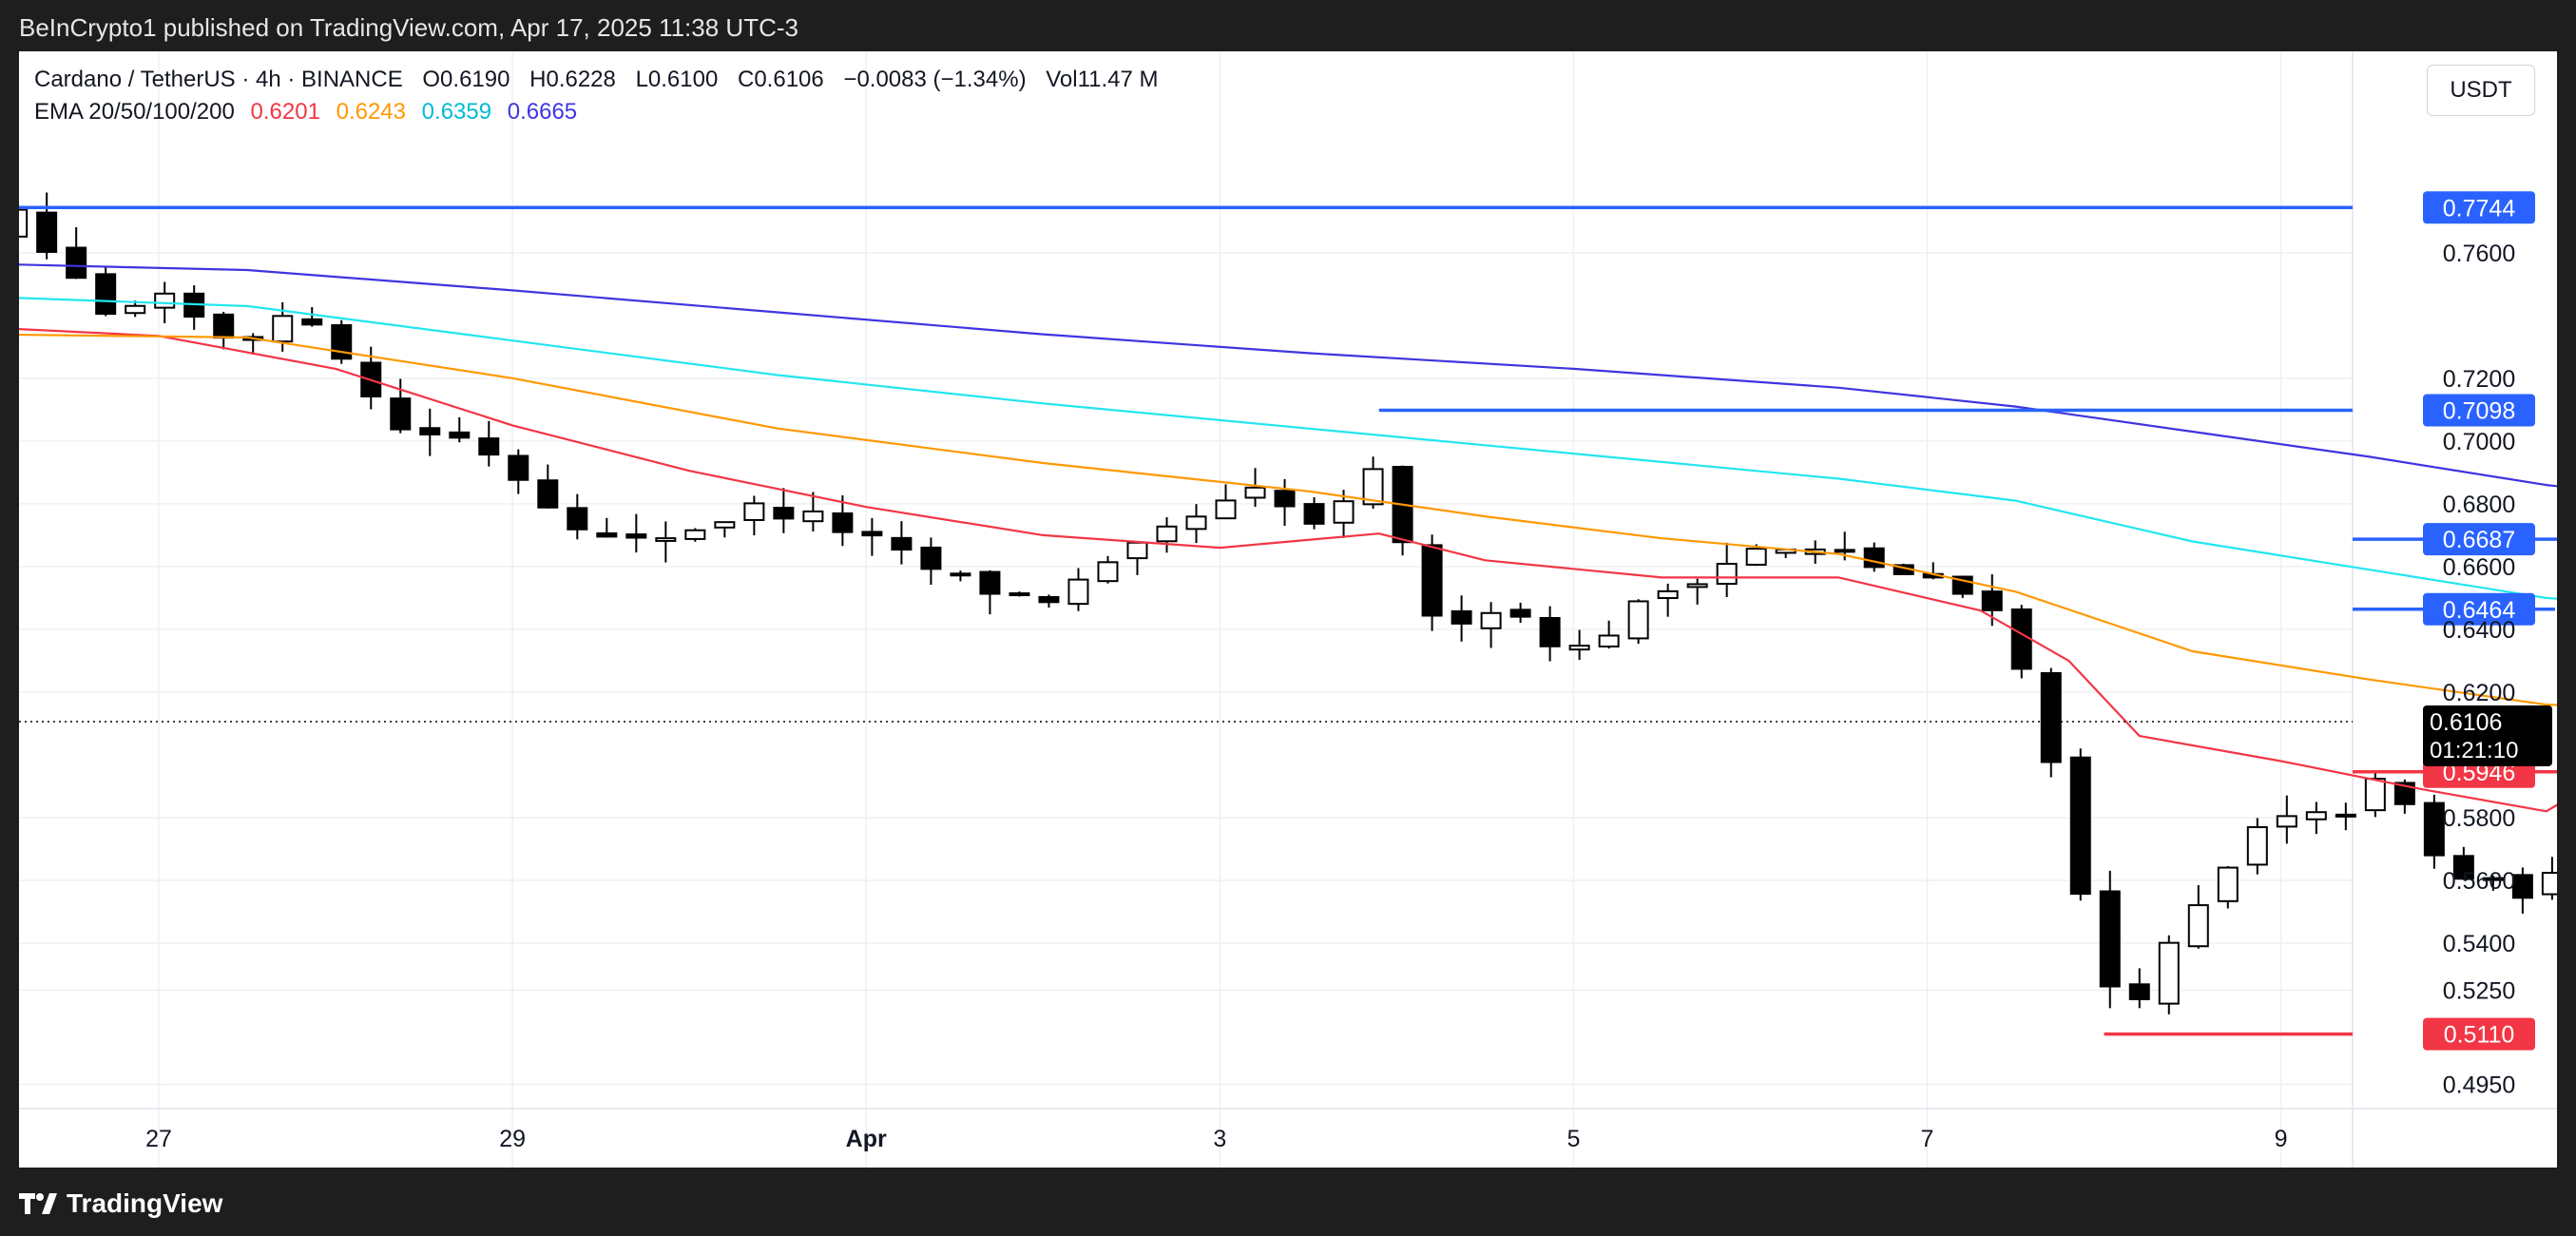 The image size is (2576, 1236). What do you see at coordinates (2479, 1034) in the screenshot?
I see `support-label-box` at bounding box center [2479, 1034].